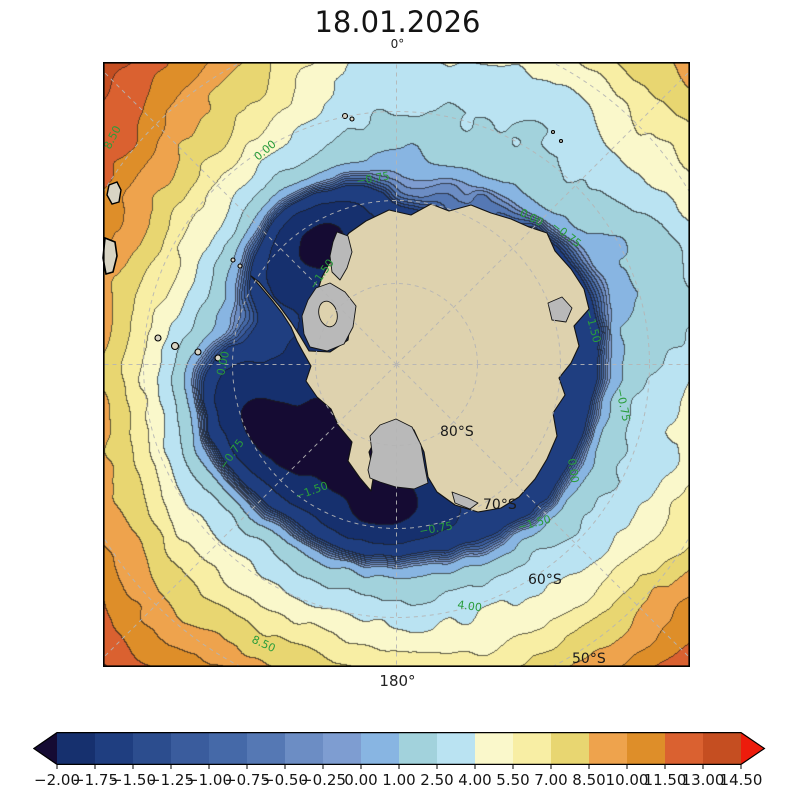  What do you see at coordinates (209, 780) in the screenshot?
I see `colorbar-tick-label: −1.00` at bounding box center [209, 780].